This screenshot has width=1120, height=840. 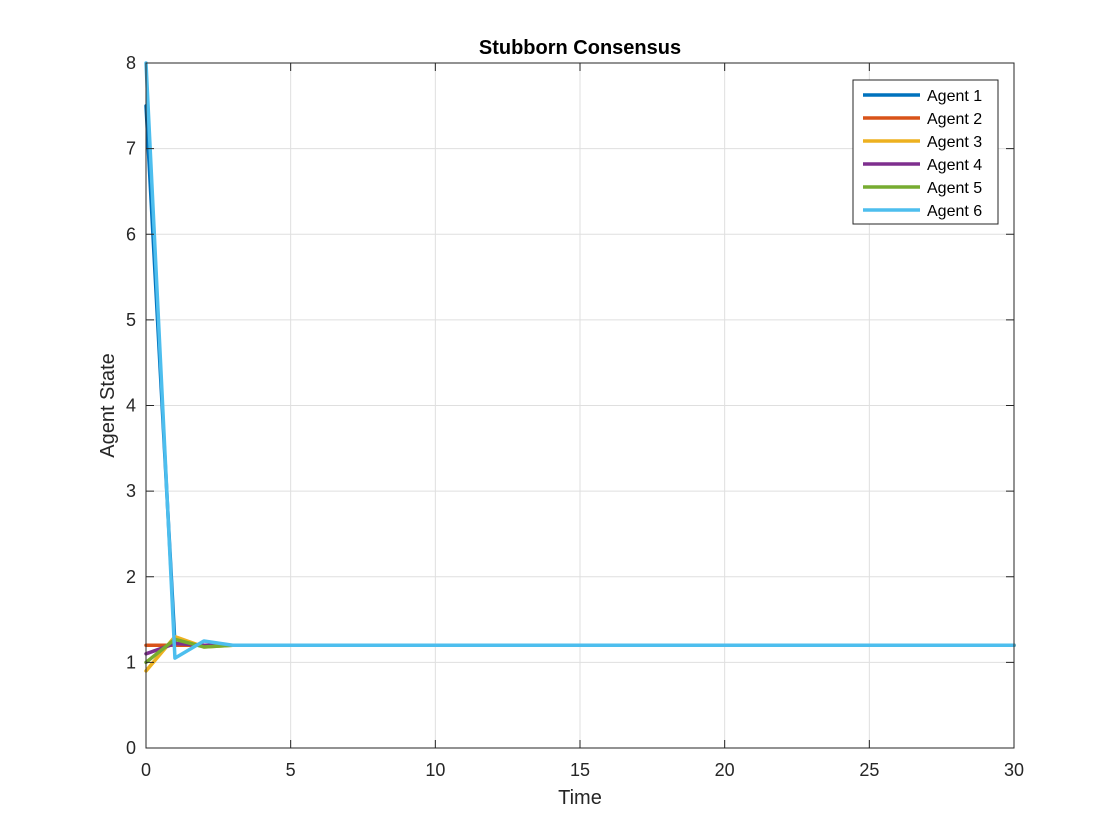 What do you see at coordinates (131, 577) in the screenshot?
I see `y-tick-label: 2` at bounding box center [131, 577].